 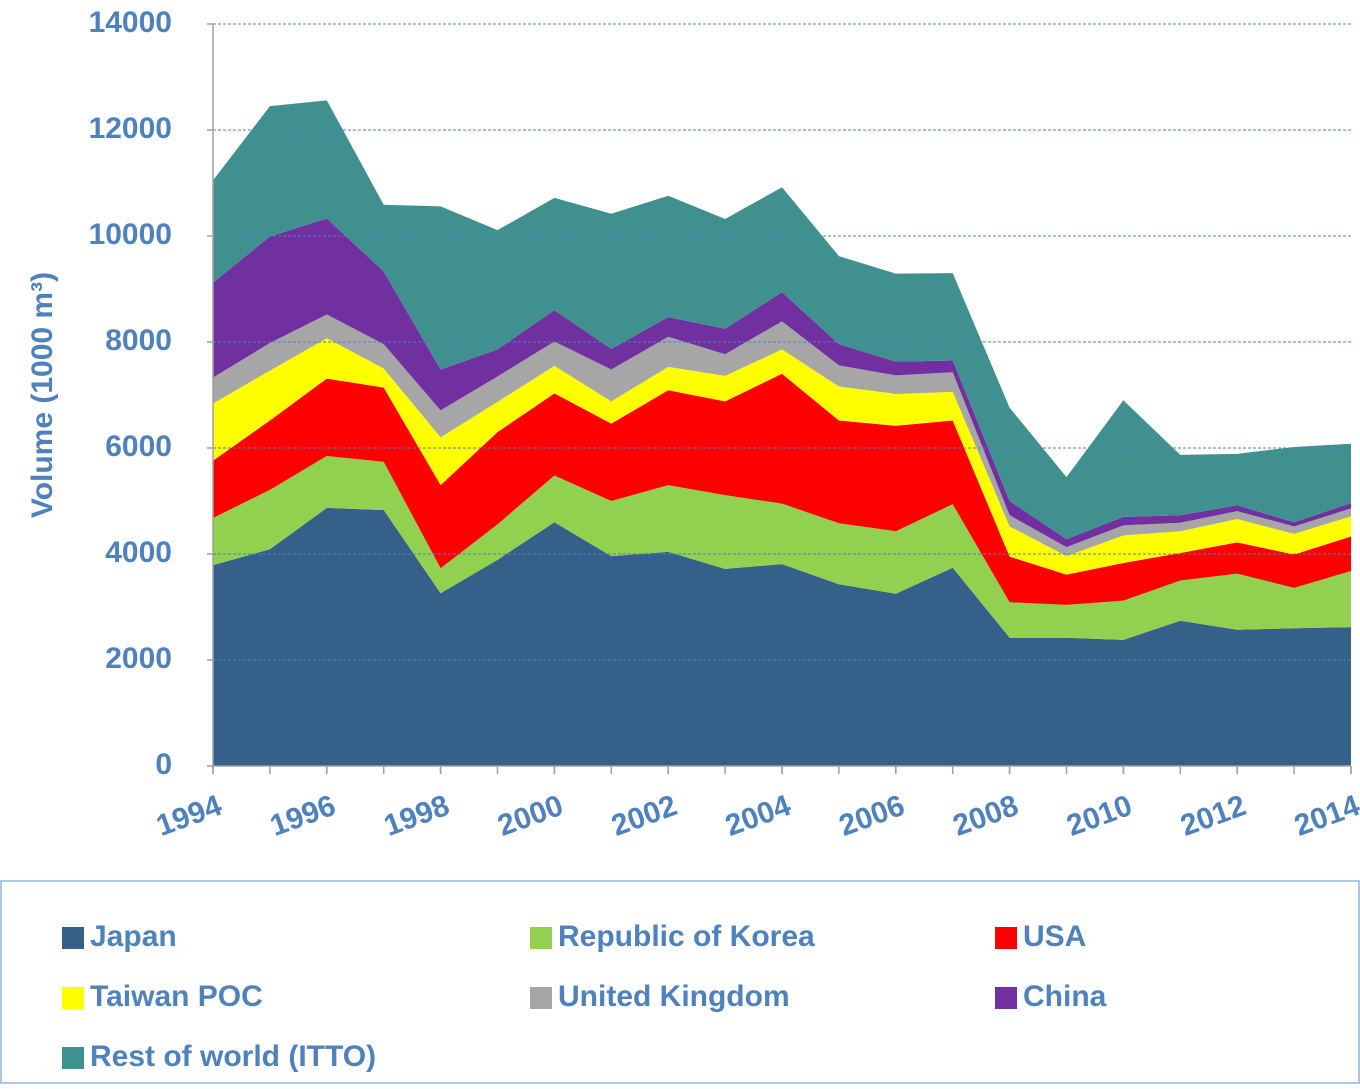 What do you see at coordinates (1213, 816) in the screenshot?
I see `x-tick-label: 2012` at bounding box center [1213, 816].